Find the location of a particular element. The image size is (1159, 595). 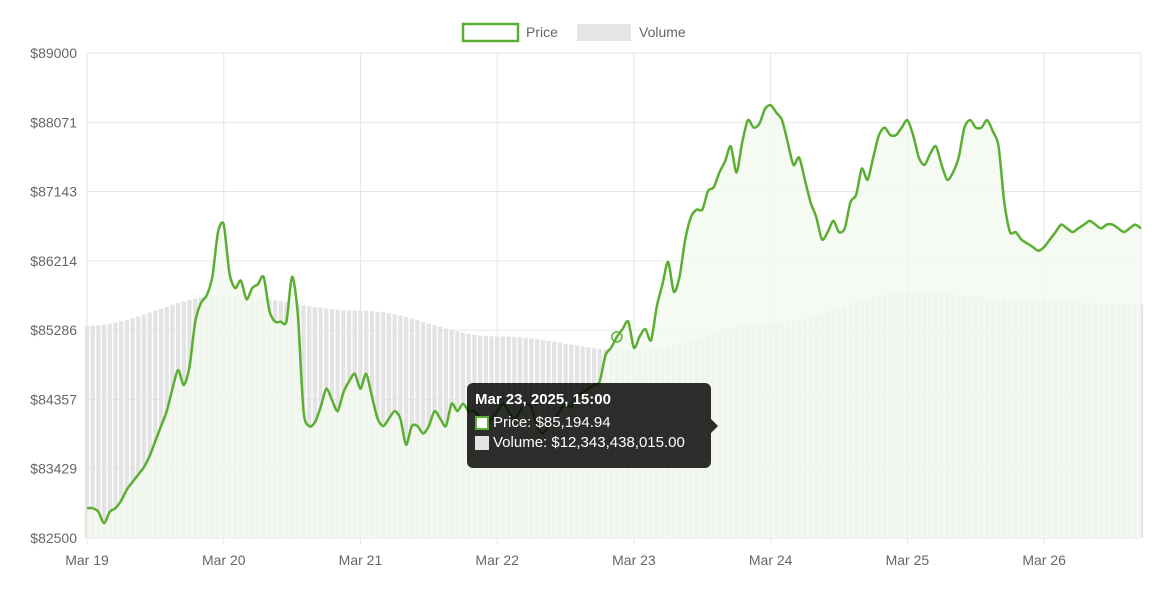

y-tick-label: $83429 is located at coordinates (53, 469).